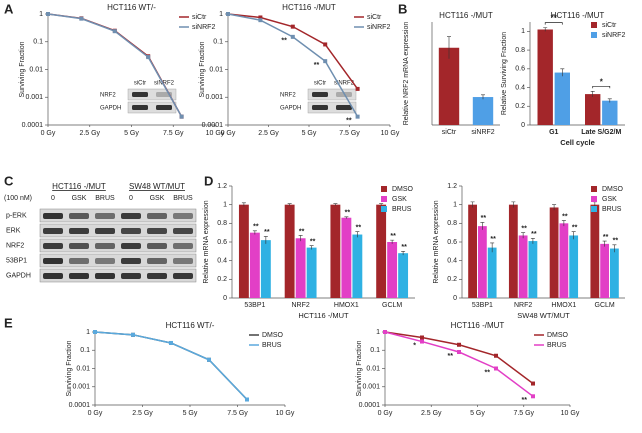 The image size is (642, 433). I want to click on x-tick-label: Late S/G2/M, so click(601, 132).